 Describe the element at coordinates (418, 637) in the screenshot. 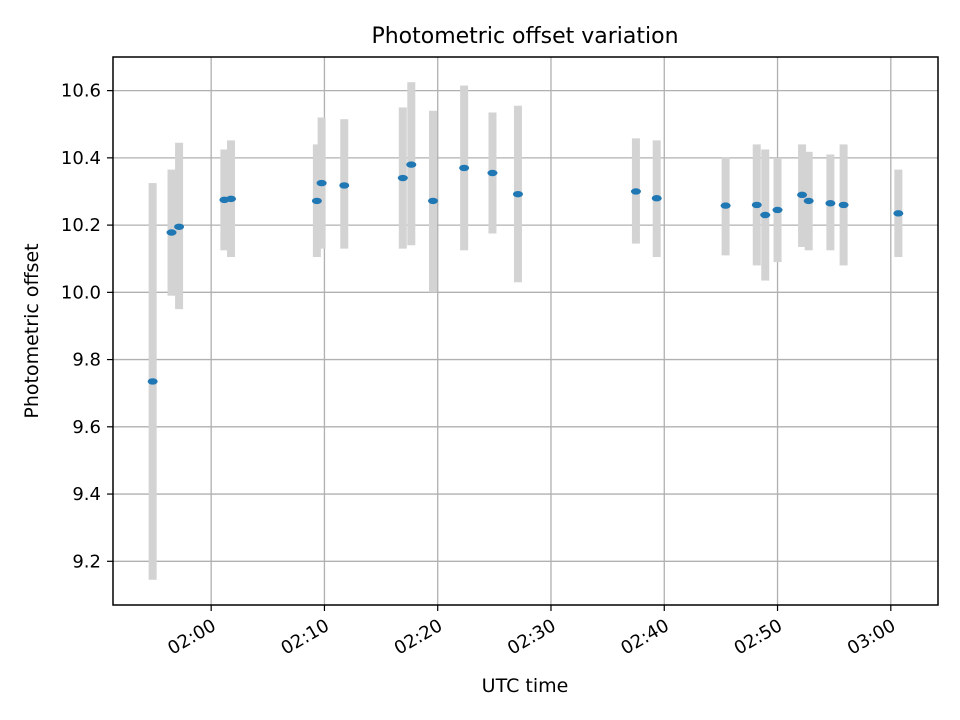

I see `x-tick-label: 02:20` at that location.